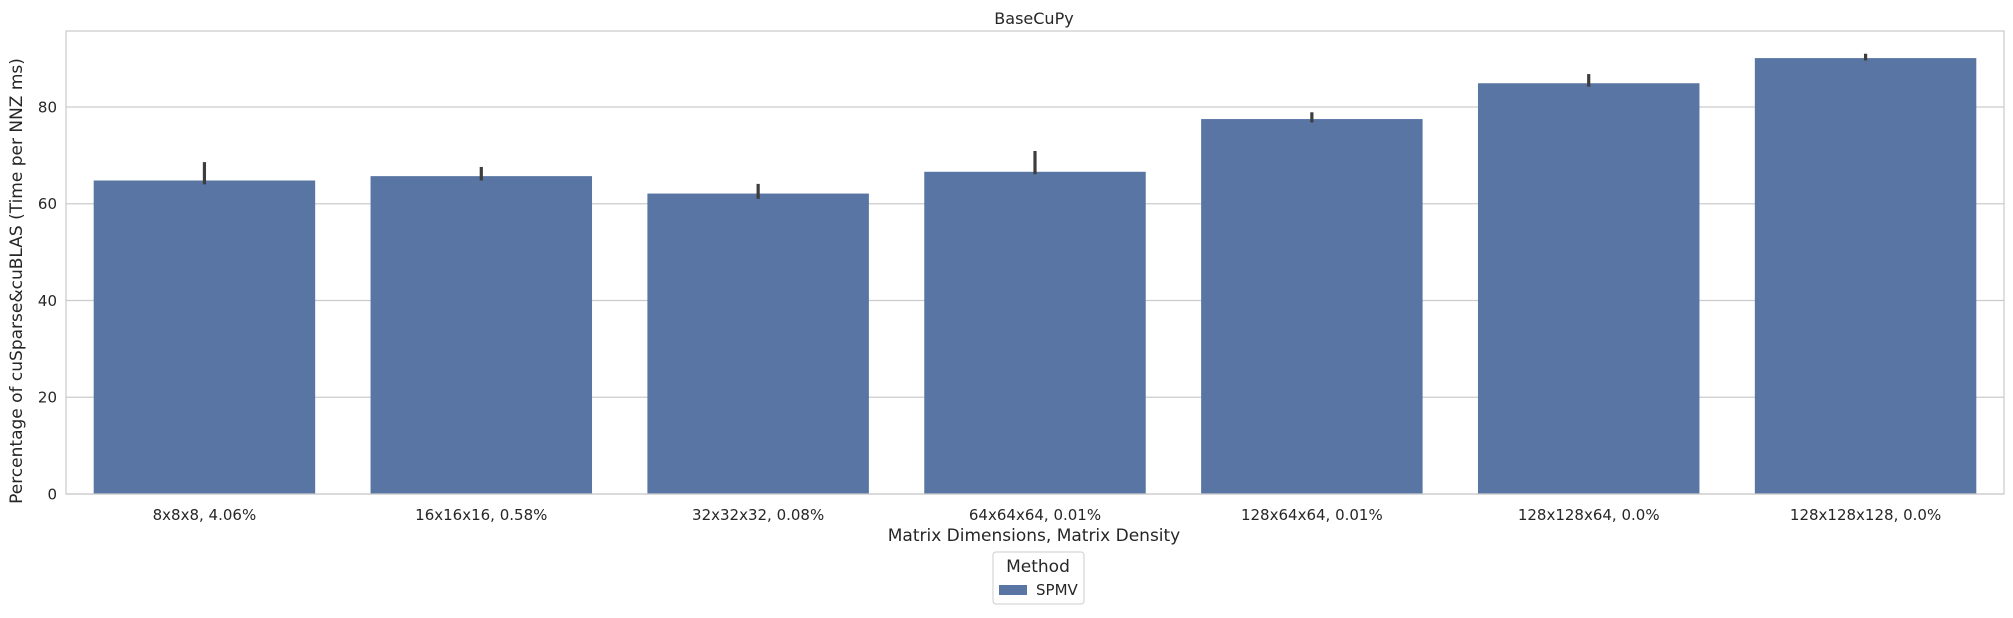 The height and width of the screenshot is (618, 2013). Describe the element at coordinates (1035, 515) in the screenshot. I see `x-tick-label: 64x64x64, 0.01%` at that location.